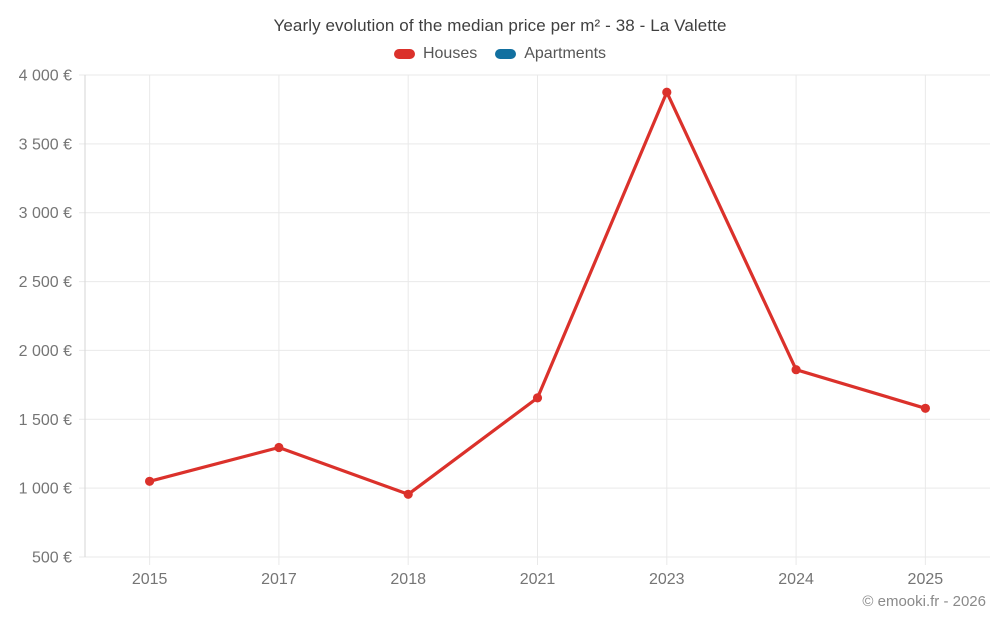 The width and height of the screenshot is (1000, 625). I want to click on y-axis-tick-label: 3 500 €, so click(45, 144).